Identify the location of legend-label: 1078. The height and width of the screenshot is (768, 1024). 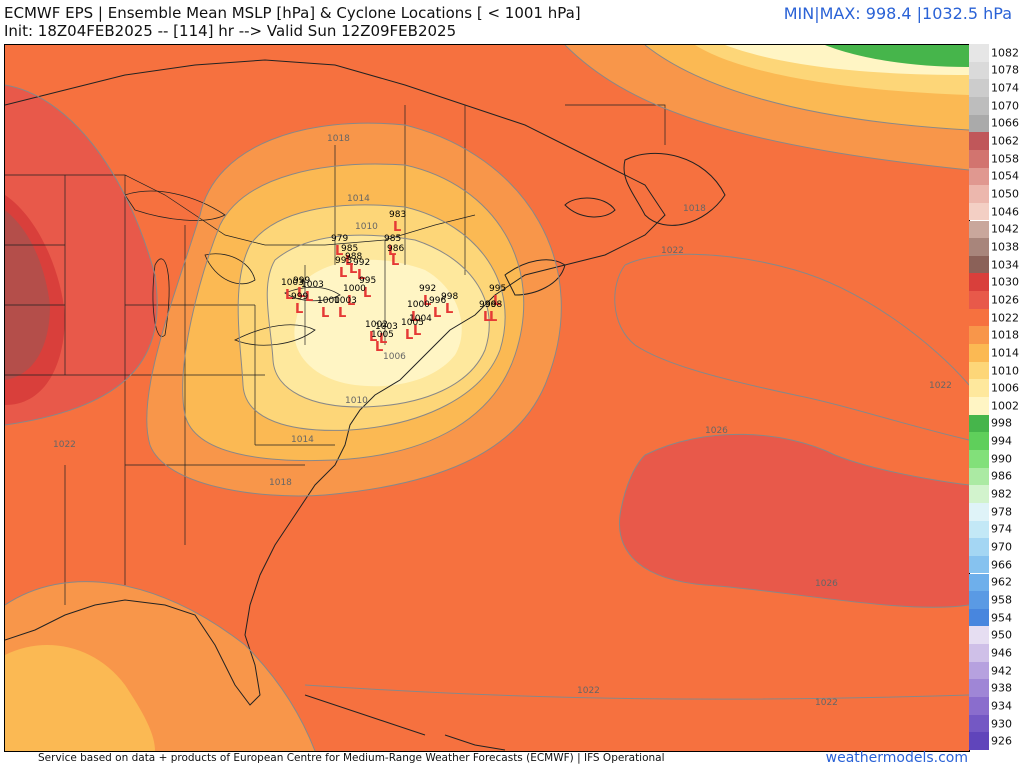
(1005, 70).